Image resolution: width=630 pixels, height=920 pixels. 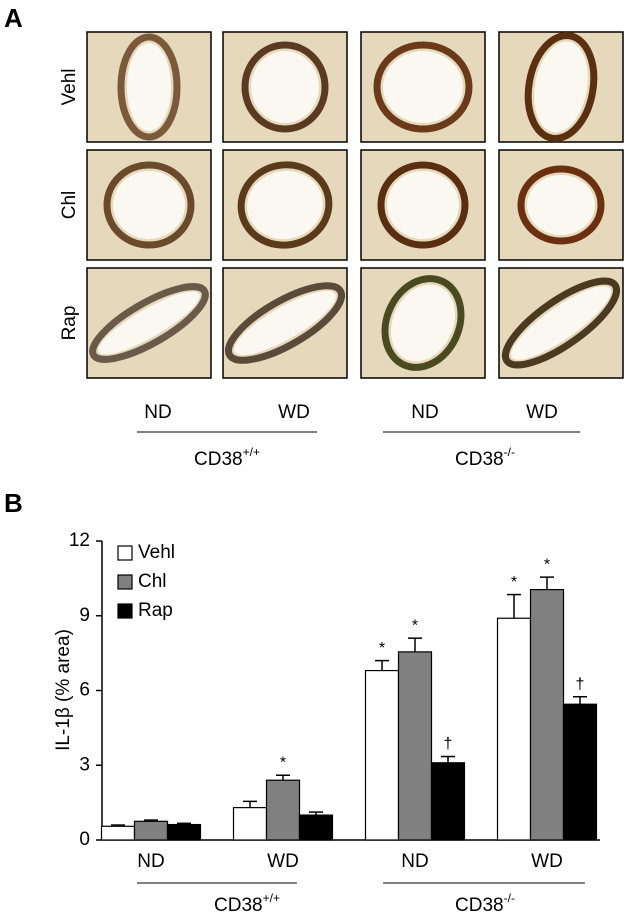 What do you see at coordinates (79, 540) in the screenshot?
I see `y-tick-label: 12` at bounding box center [79, 540].